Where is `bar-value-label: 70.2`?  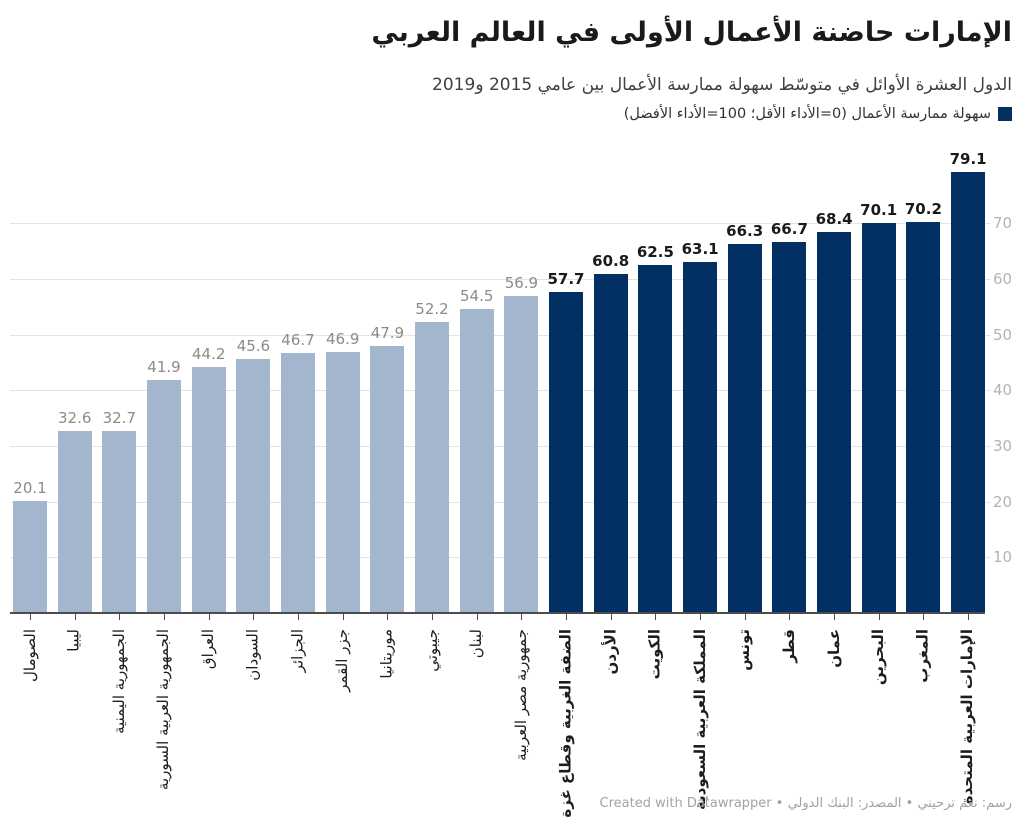 bar-value-label: 70.2 is located at coordinates (923, 209).